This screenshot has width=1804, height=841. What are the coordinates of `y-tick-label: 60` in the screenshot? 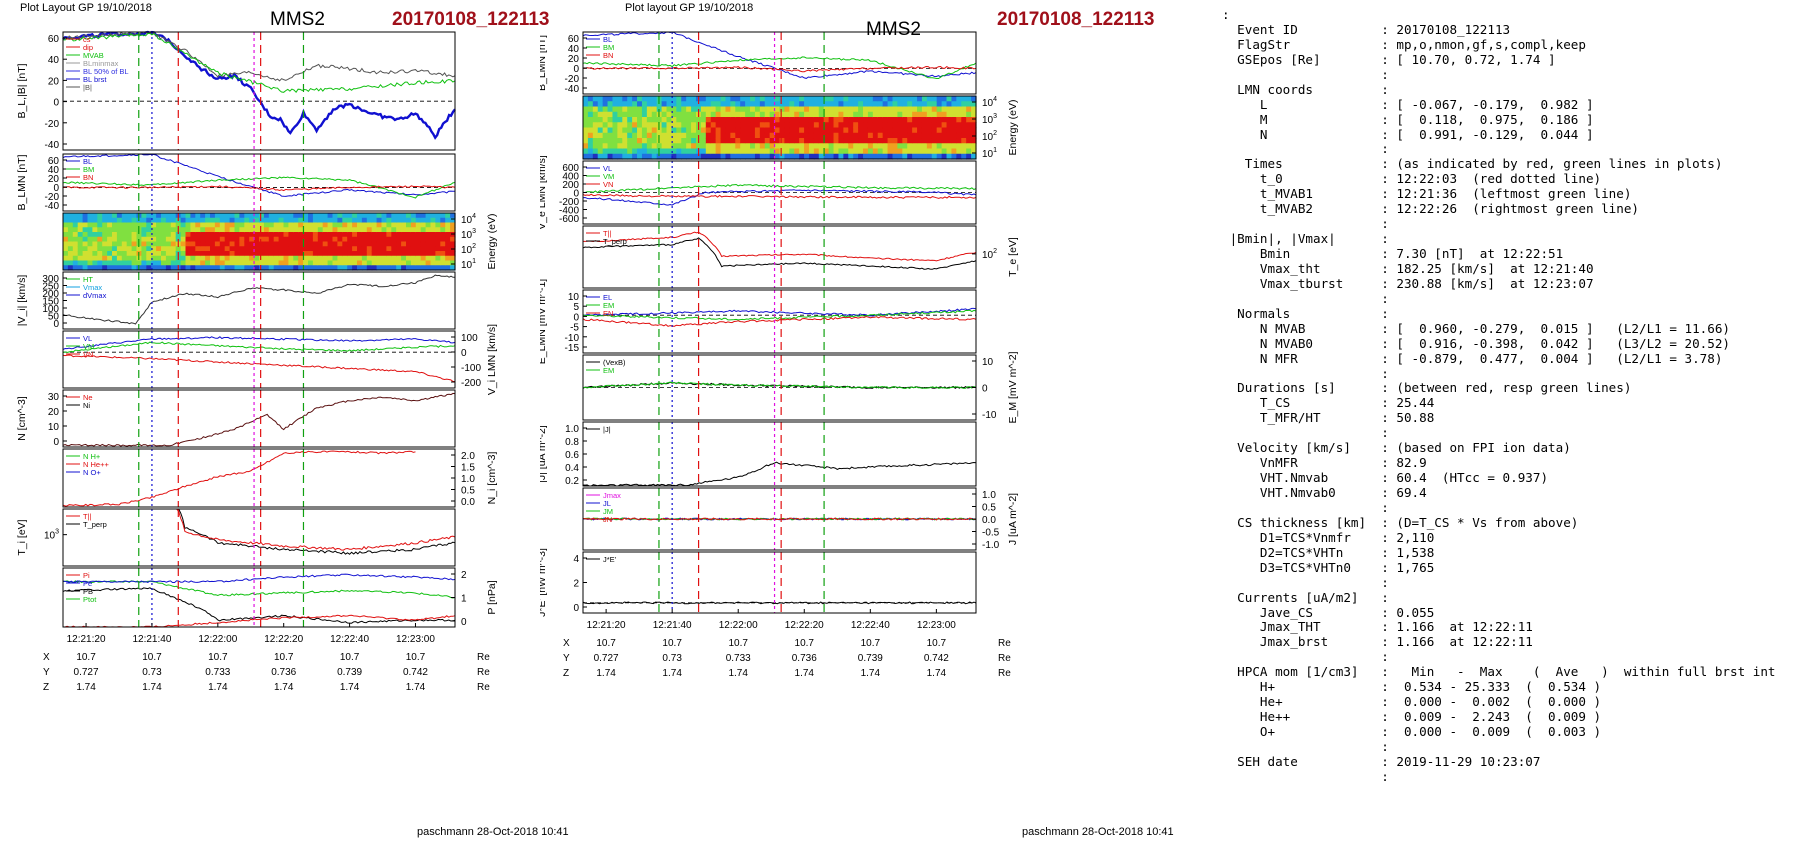 It's located at (54, 39).